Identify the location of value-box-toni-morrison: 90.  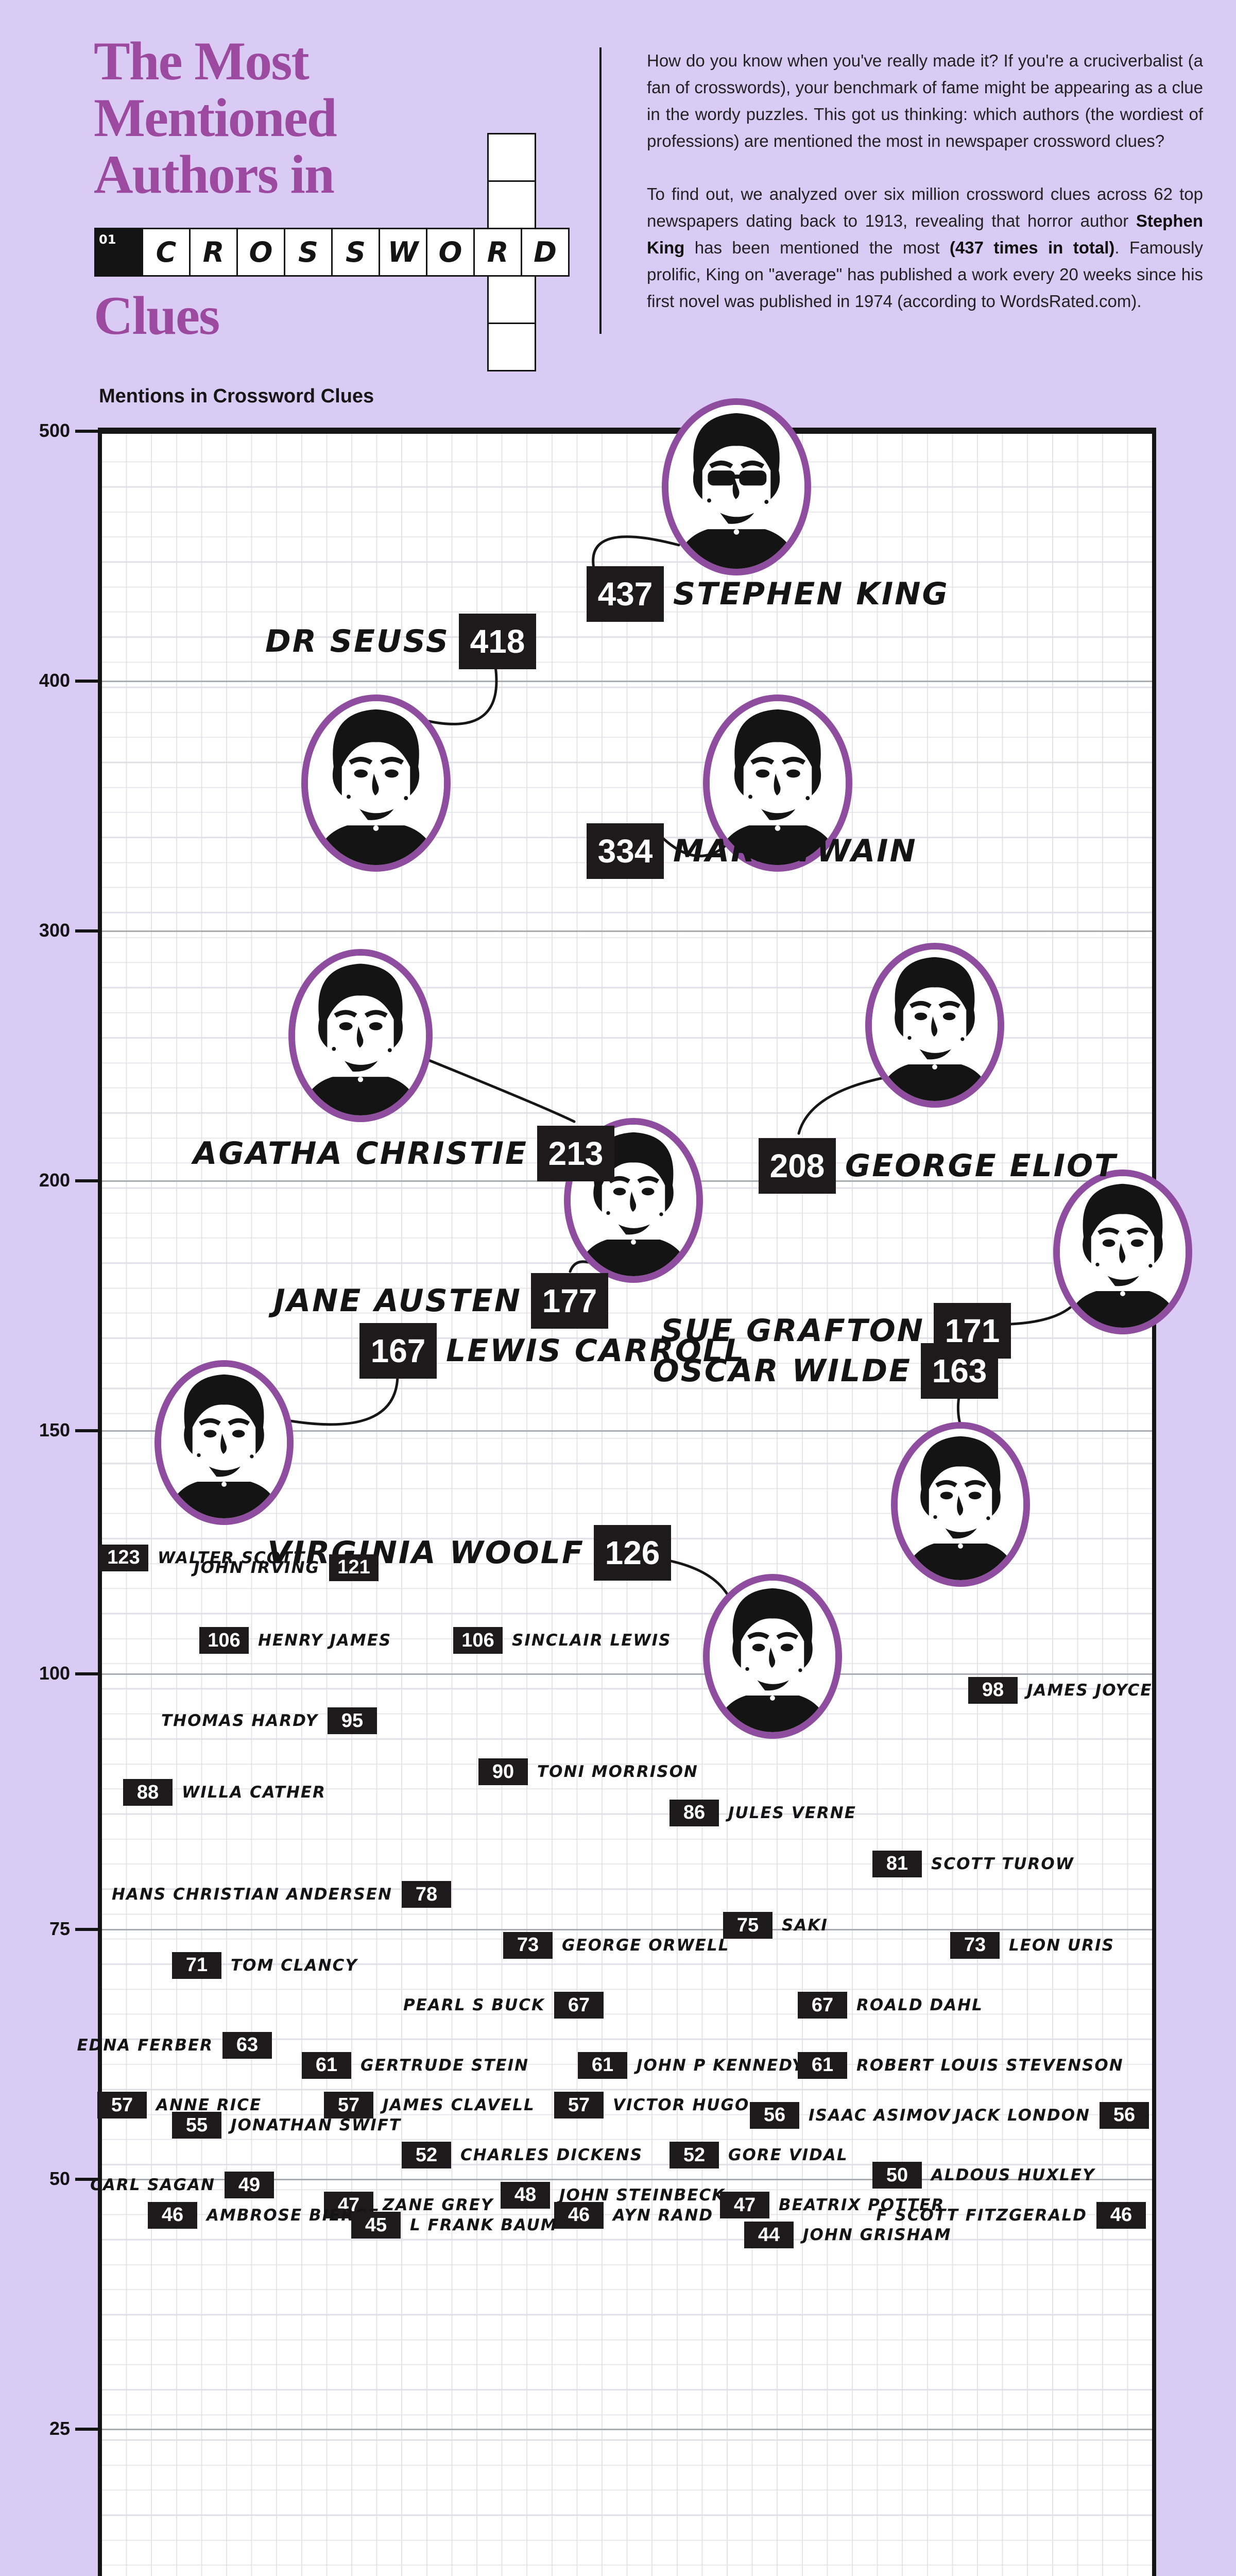
(503, 1772).